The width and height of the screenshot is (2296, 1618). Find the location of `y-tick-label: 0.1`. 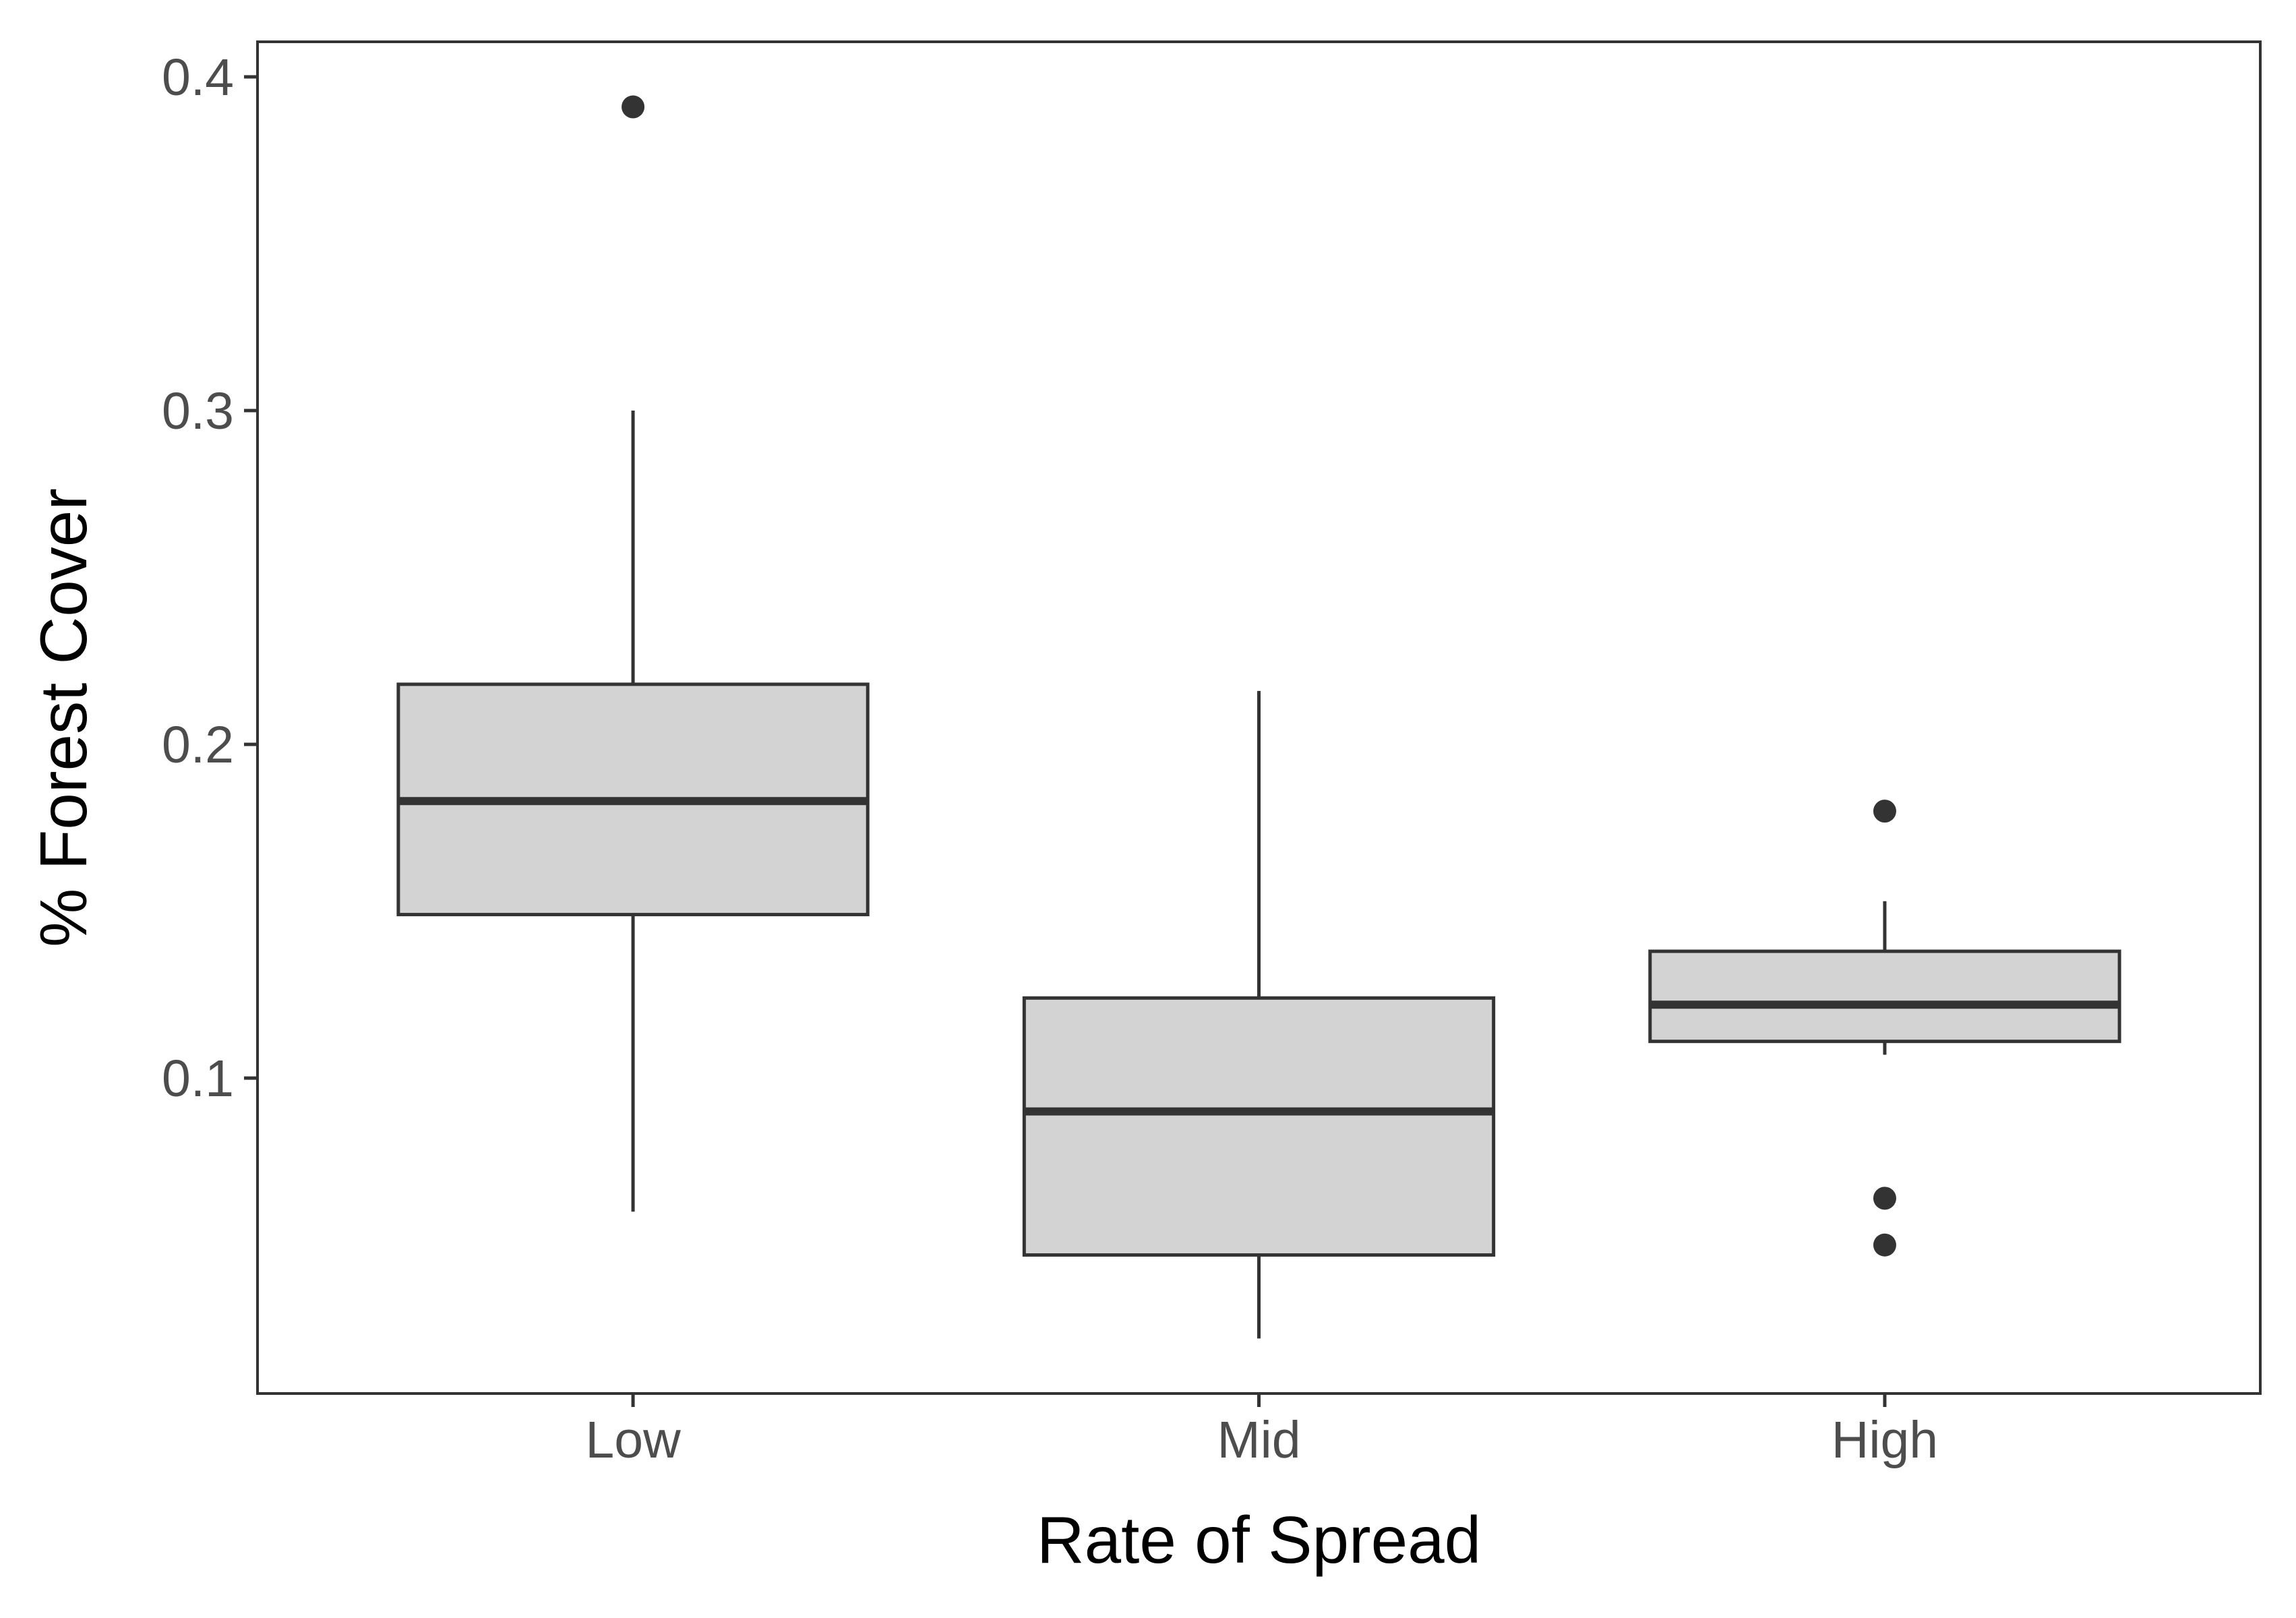

y-tick-label: 0.1 is located at coordinates (198, 1079).